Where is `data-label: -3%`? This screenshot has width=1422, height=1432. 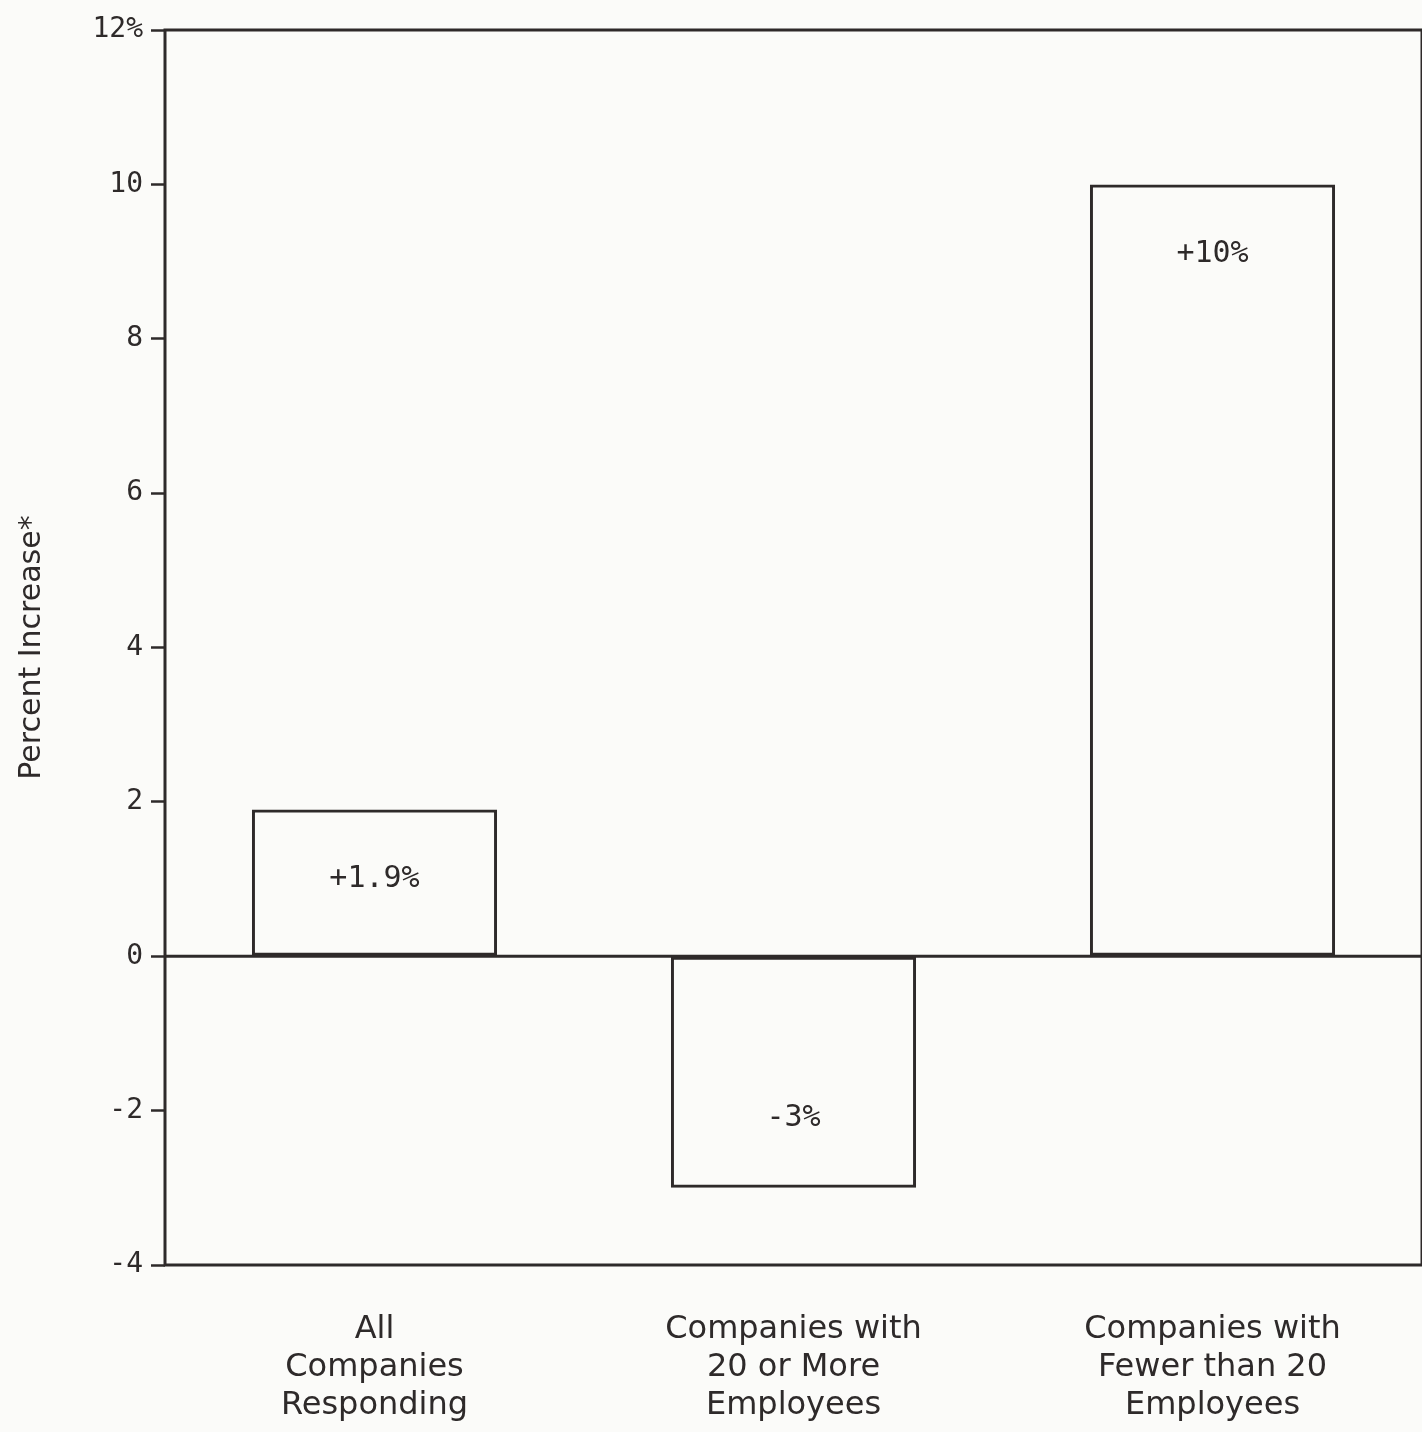
data-label: -3% is located at coordinates (793, 1116).